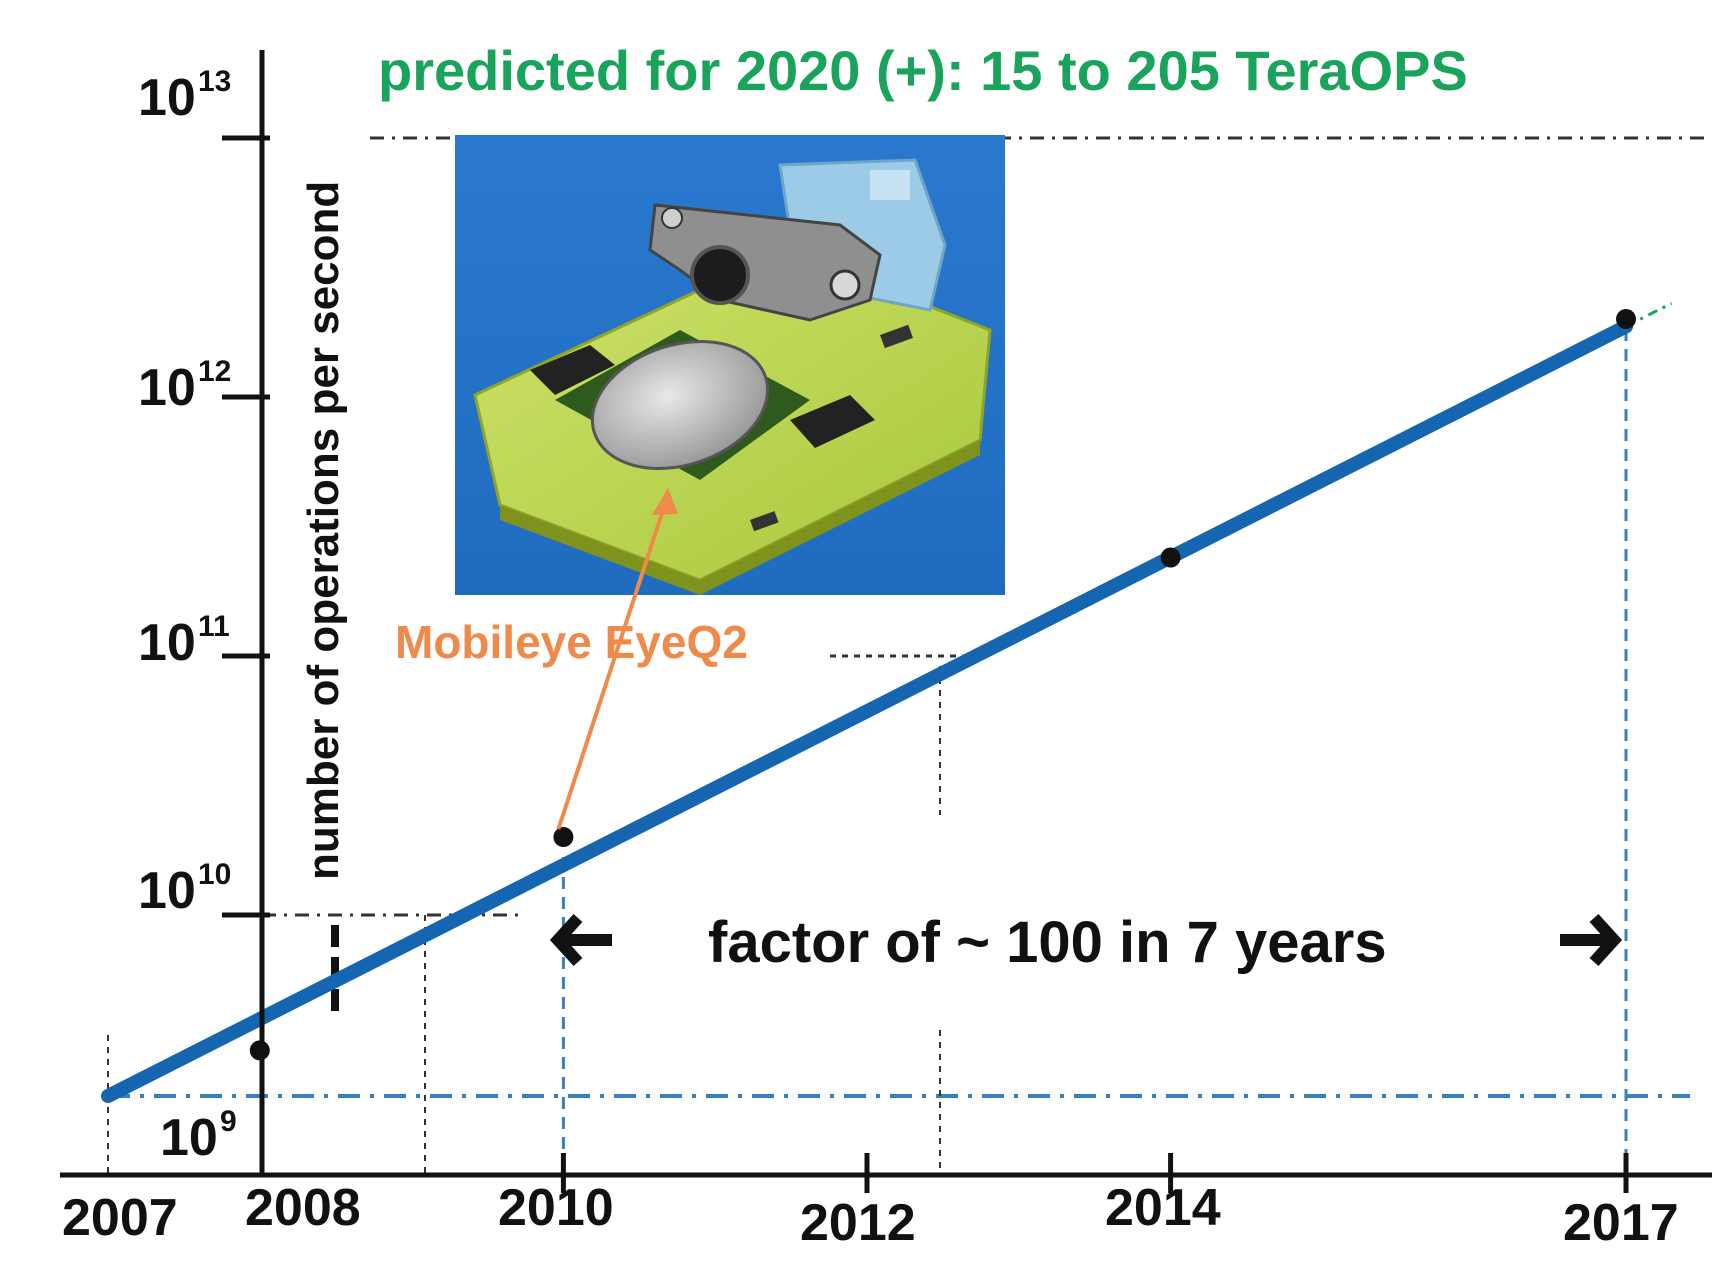  I want to click on camera-lens, so click(720, 275).